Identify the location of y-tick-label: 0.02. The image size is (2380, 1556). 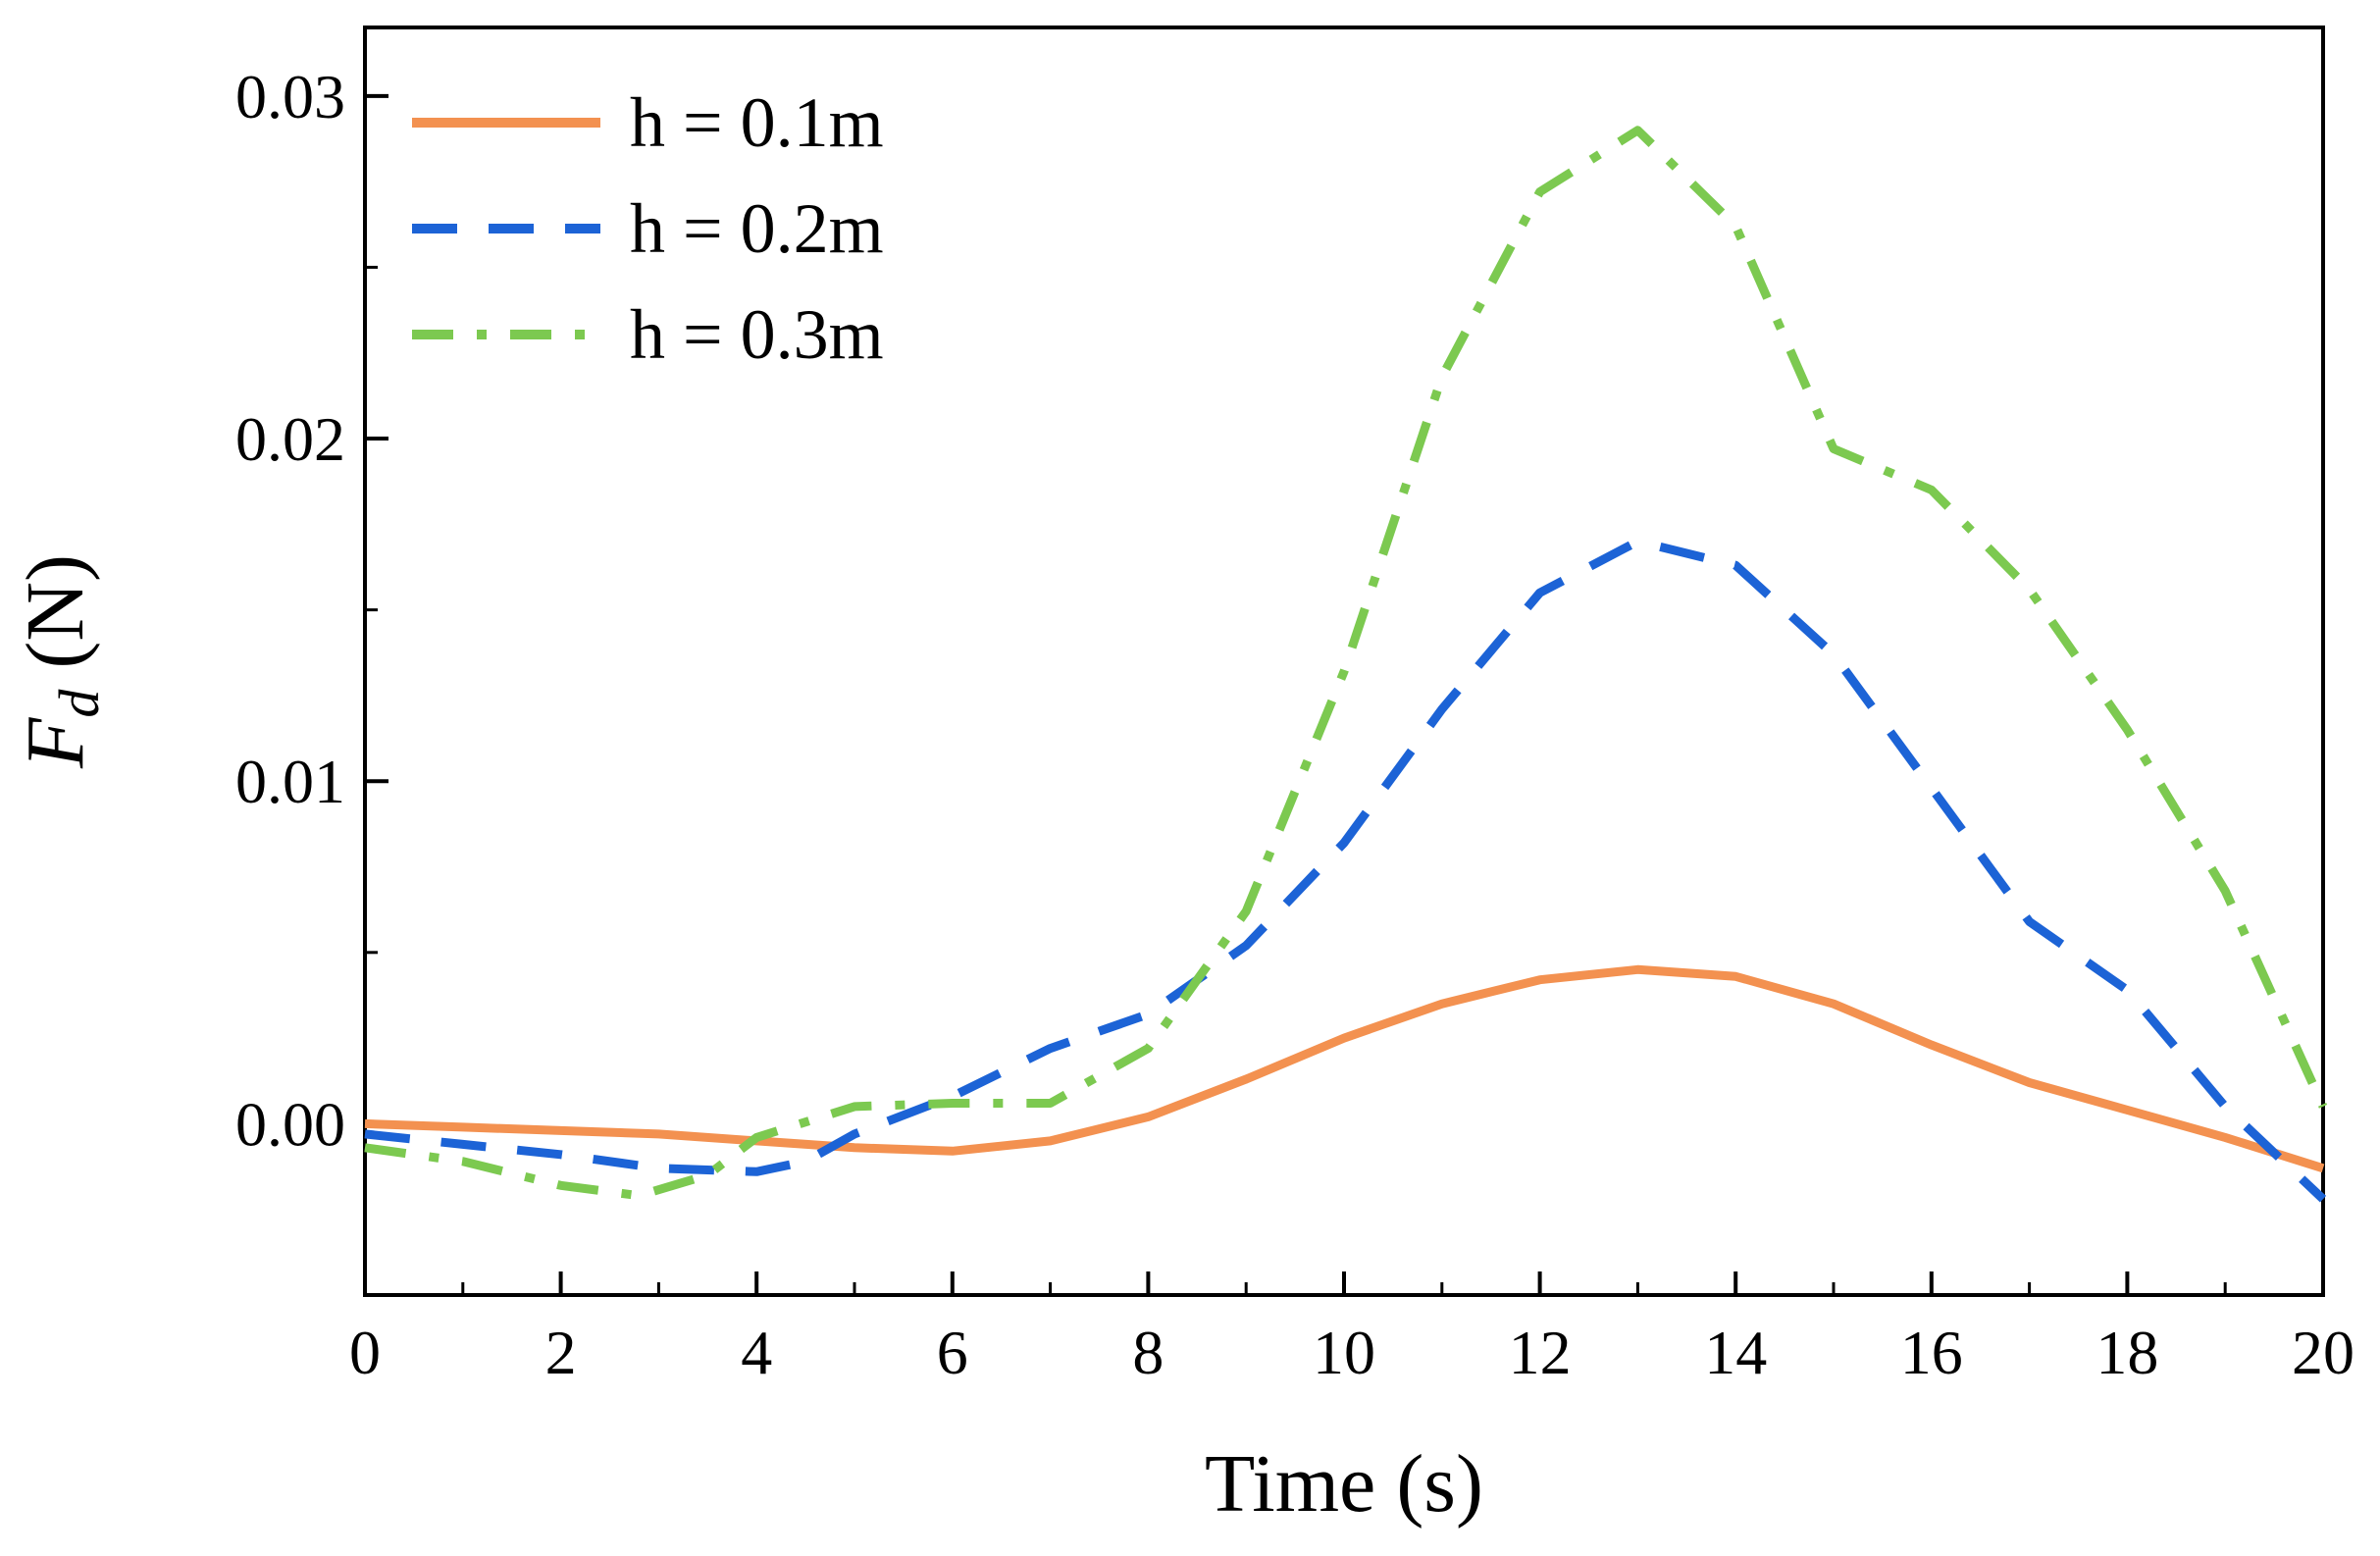
(290, 439).